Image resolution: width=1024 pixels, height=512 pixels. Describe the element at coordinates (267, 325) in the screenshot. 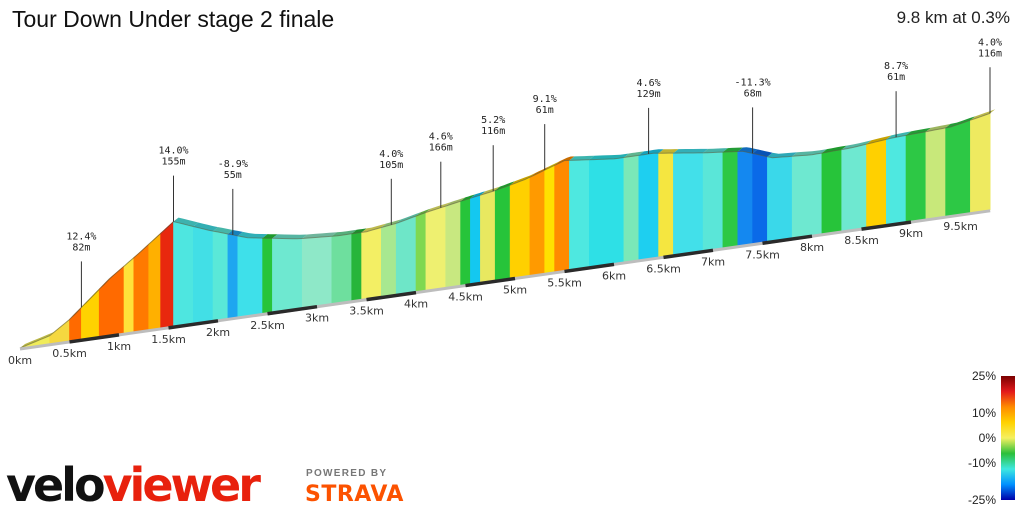

I see `x-tick-label: 2.5km` at that location.